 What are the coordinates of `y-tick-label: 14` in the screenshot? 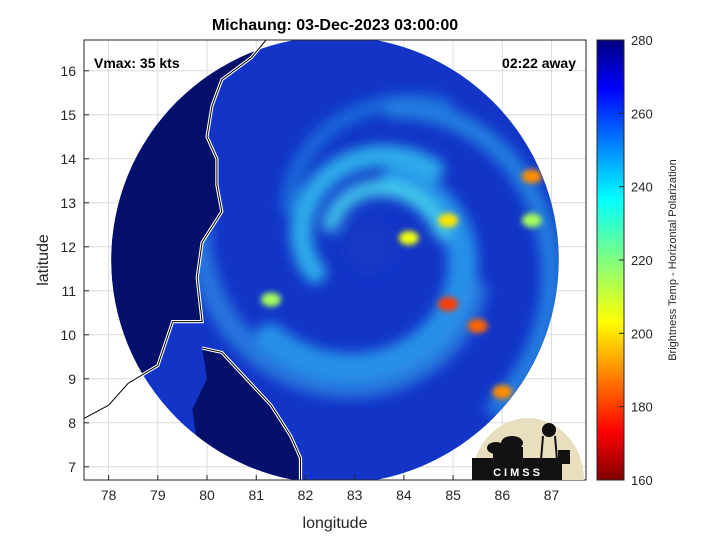 It's located at (68, 159).